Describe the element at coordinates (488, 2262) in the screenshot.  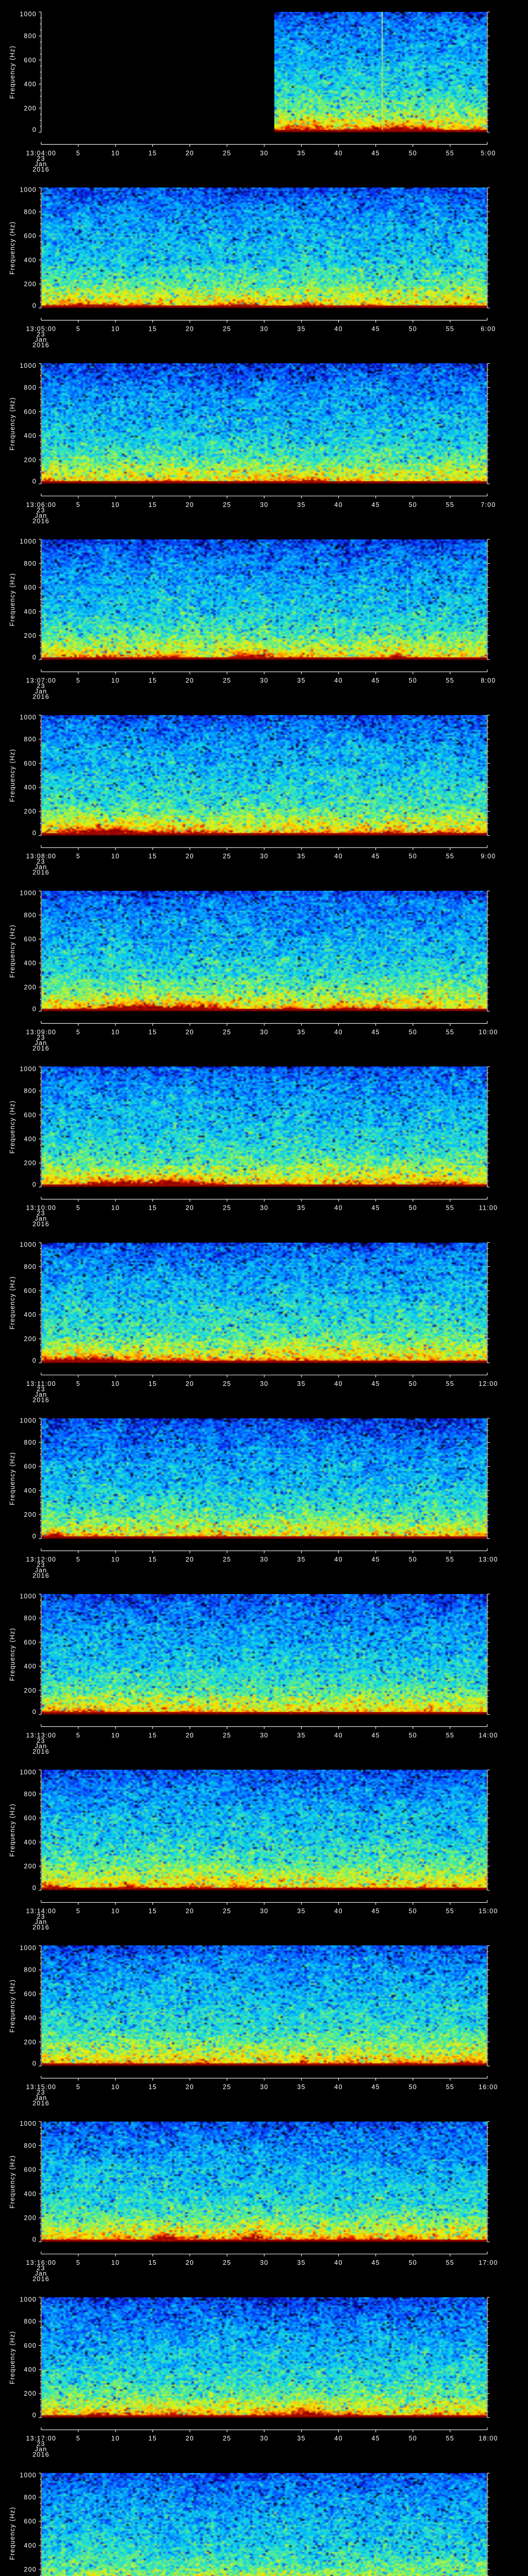
I see `svg-text: 17:00` at that location.